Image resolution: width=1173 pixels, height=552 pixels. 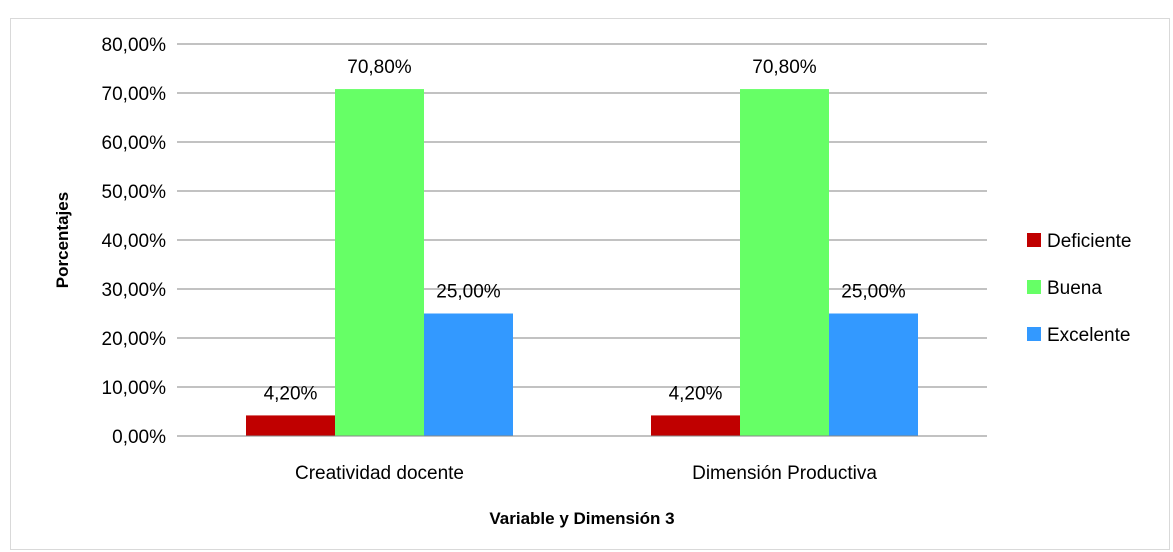 I want to click on x-axis-title: Variable y Dimensión 3, so click(x=581, y=518).